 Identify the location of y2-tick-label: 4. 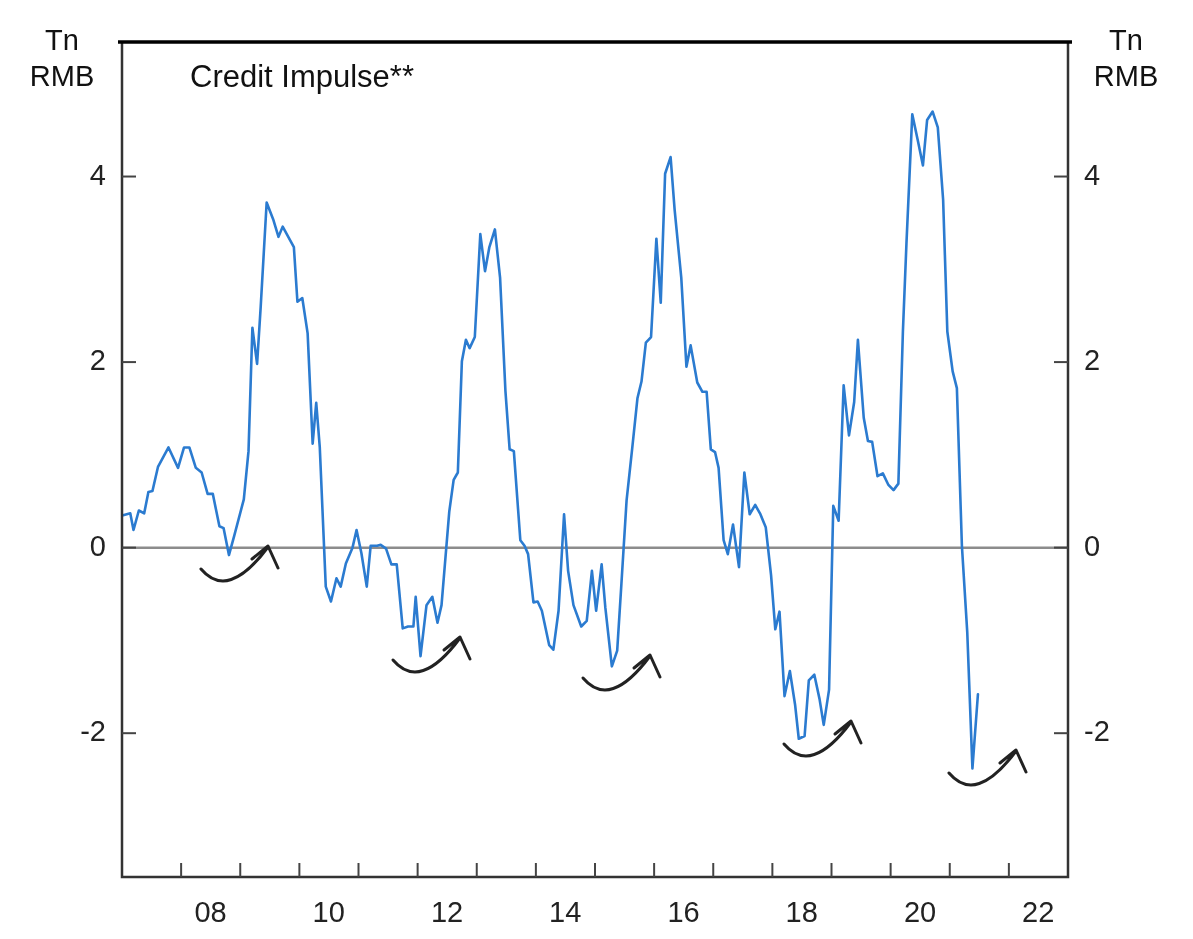
(1092, 174).